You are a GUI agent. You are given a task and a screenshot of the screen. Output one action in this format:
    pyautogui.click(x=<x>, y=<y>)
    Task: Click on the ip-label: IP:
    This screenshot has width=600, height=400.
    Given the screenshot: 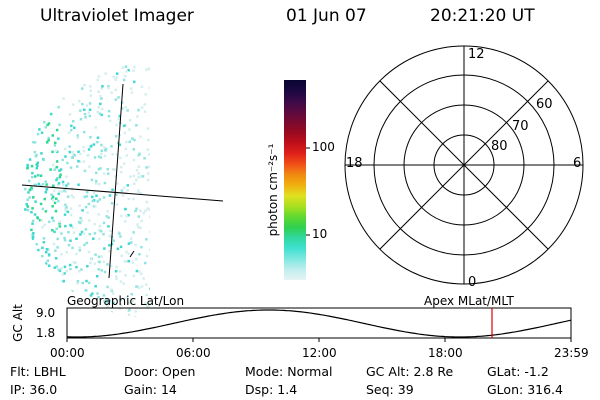 What is the action you would take?
    pyautogui.click(x=18, y=389)
    